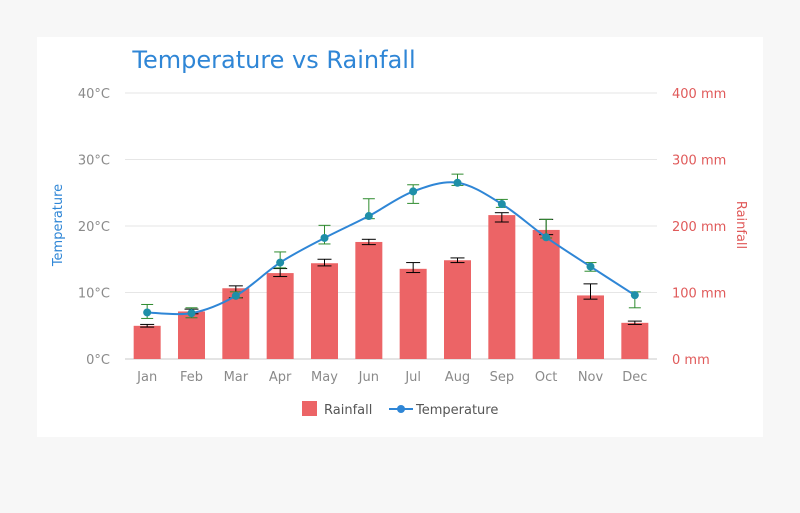  What do you see at coordinates (502, 377) in the screenshot?
I see `category-label: Sep` at bounding box center [502, 377].